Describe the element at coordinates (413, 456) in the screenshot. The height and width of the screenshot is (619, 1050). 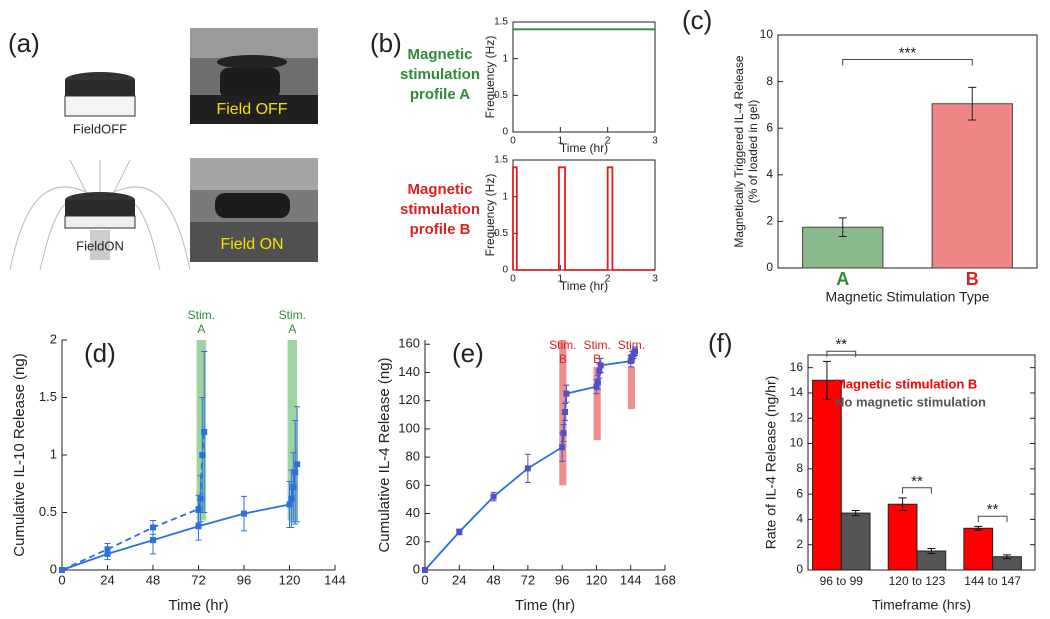
I see `y-tick-label: 80` at that location.